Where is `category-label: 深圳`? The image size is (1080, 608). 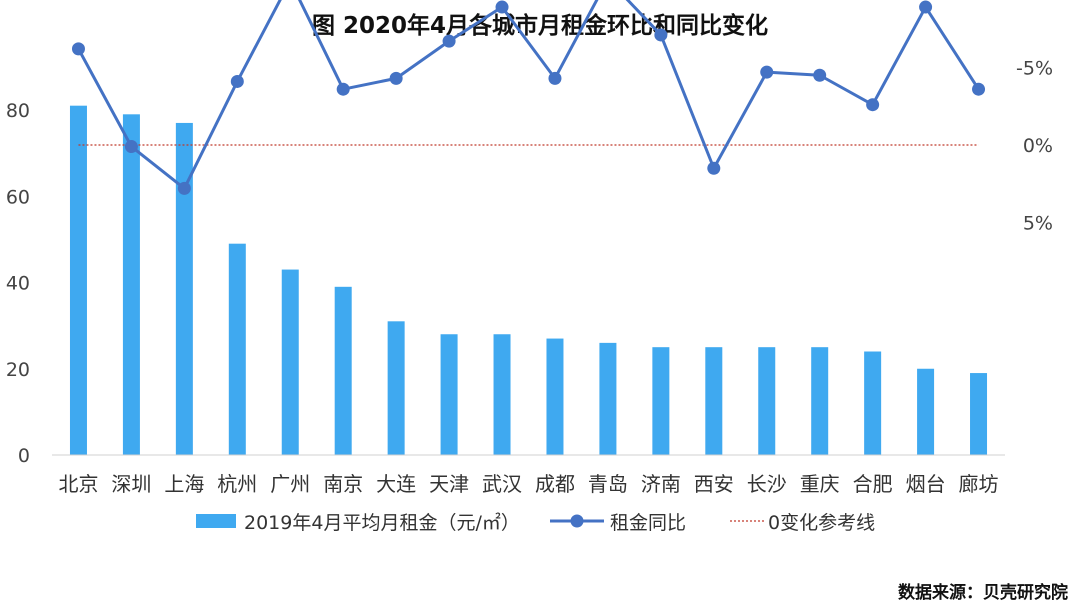
category-label: 深圳 is located at coordinates (131, 484).